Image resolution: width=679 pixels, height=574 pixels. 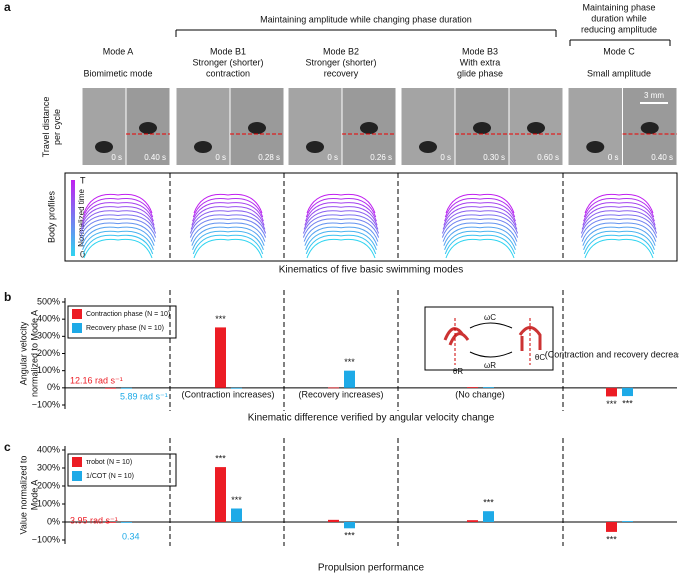 I want to click on colorbar-label: T, so click(x=83, y=180).